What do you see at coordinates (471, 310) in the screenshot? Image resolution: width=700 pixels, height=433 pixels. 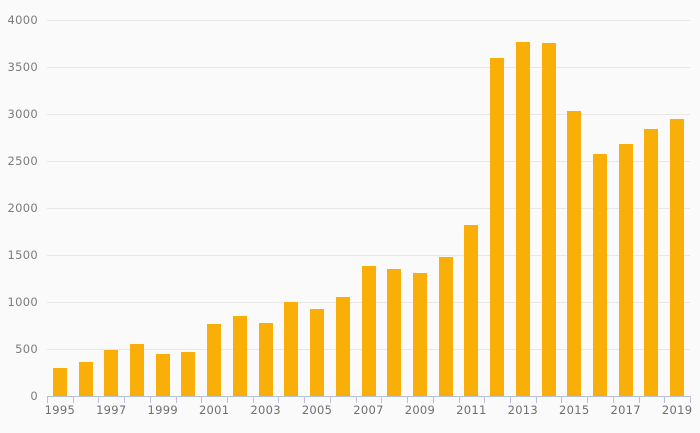 I see `bar-2011` at bounding box center [471, 310].